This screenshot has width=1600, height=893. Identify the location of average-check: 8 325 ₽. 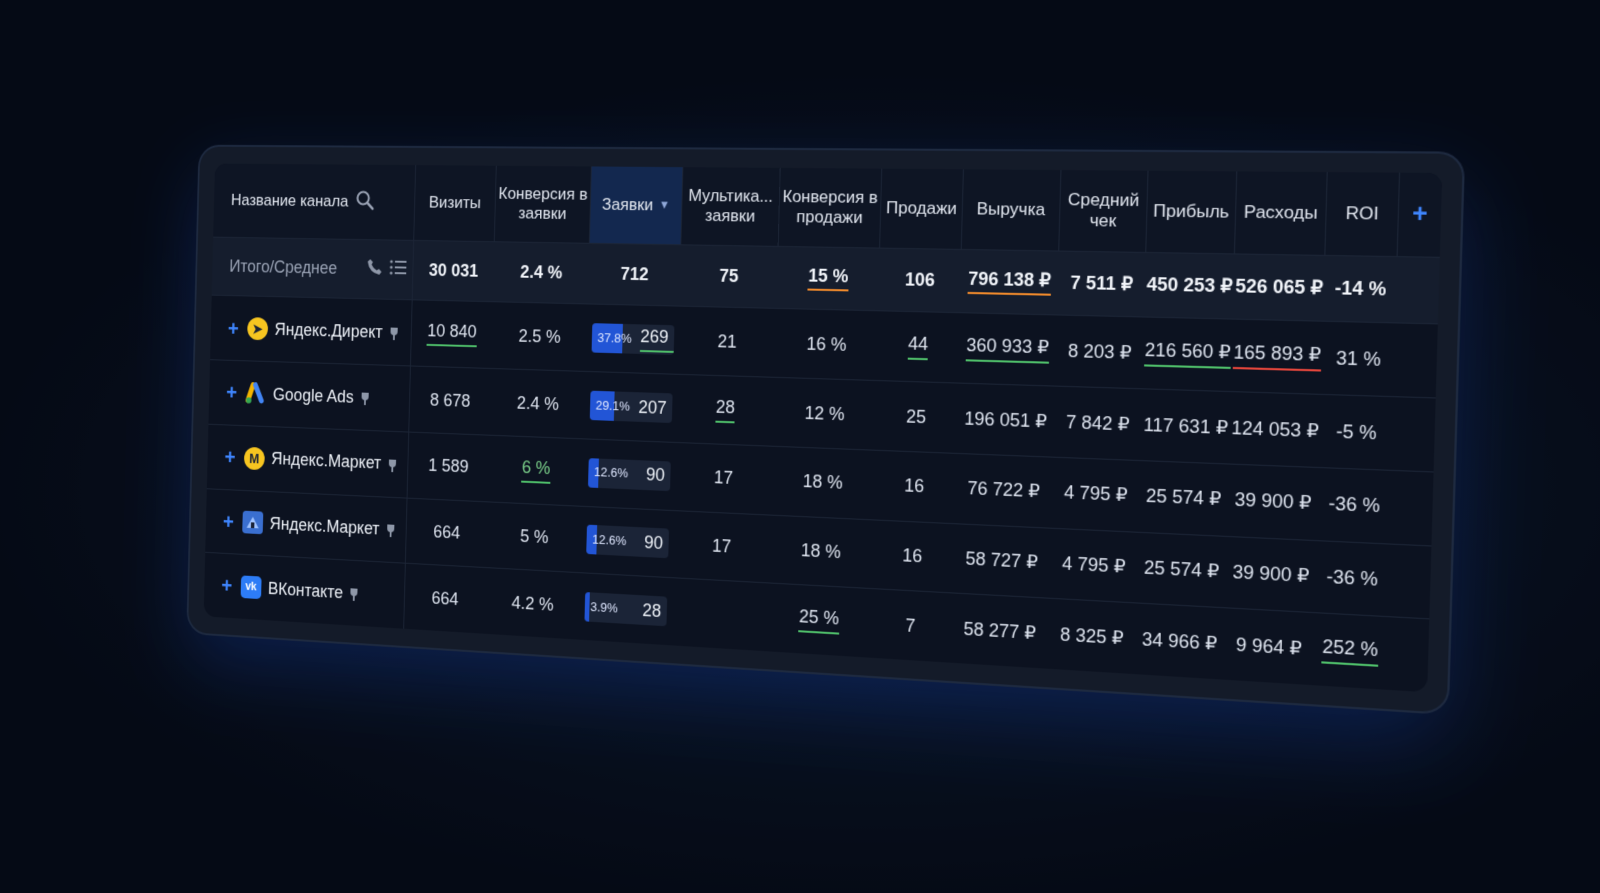
(1092, 636).